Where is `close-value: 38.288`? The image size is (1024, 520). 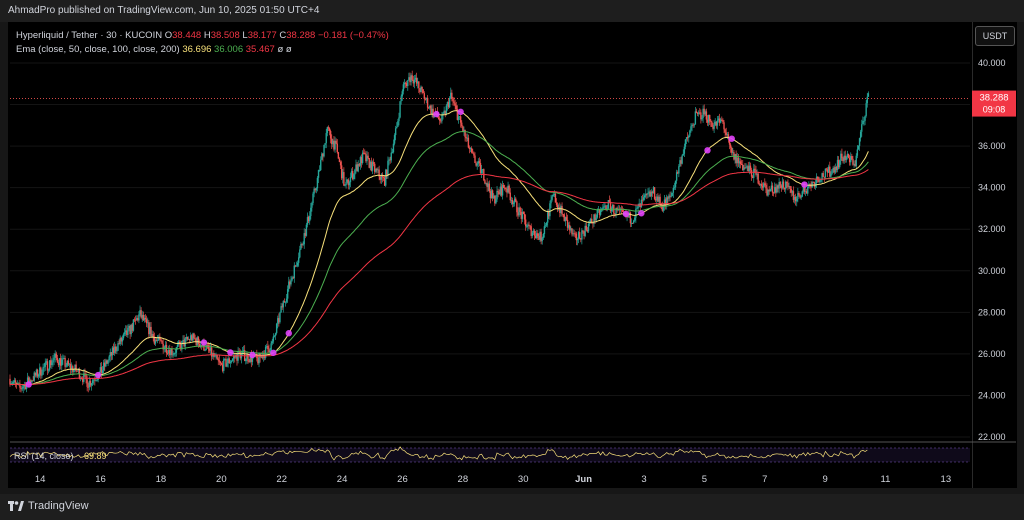
close-value: 38.288 is located at coordinates (301, 35).